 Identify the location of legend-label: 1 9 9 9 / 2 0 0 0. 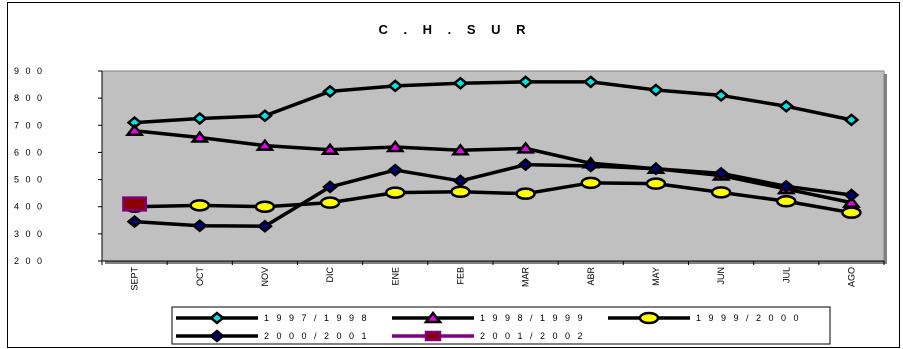
(748, 318).